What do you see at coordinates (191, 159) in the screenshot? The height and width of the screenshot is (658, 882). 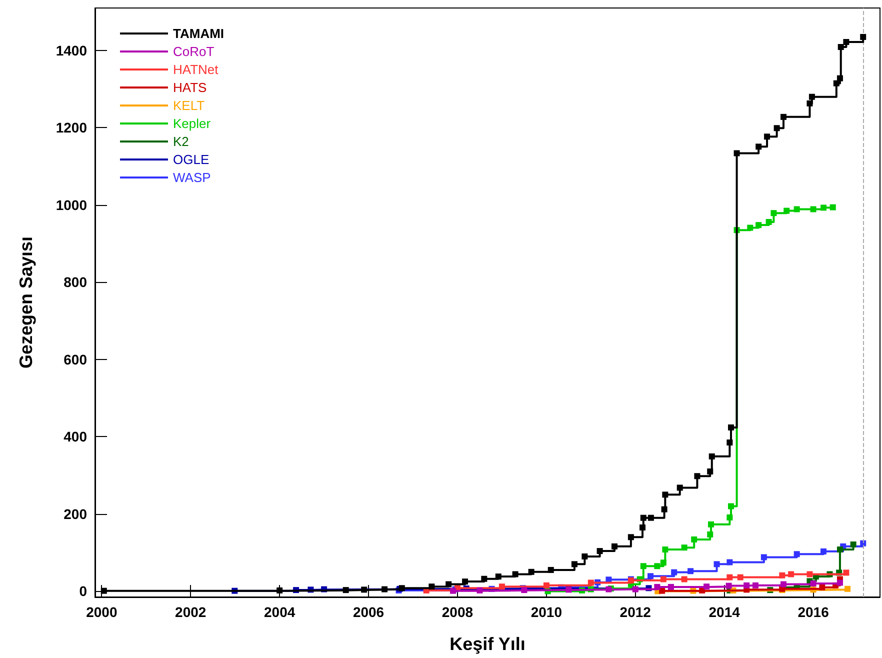 I see `legend-label: OGLE` at bounding box center [191, 159].